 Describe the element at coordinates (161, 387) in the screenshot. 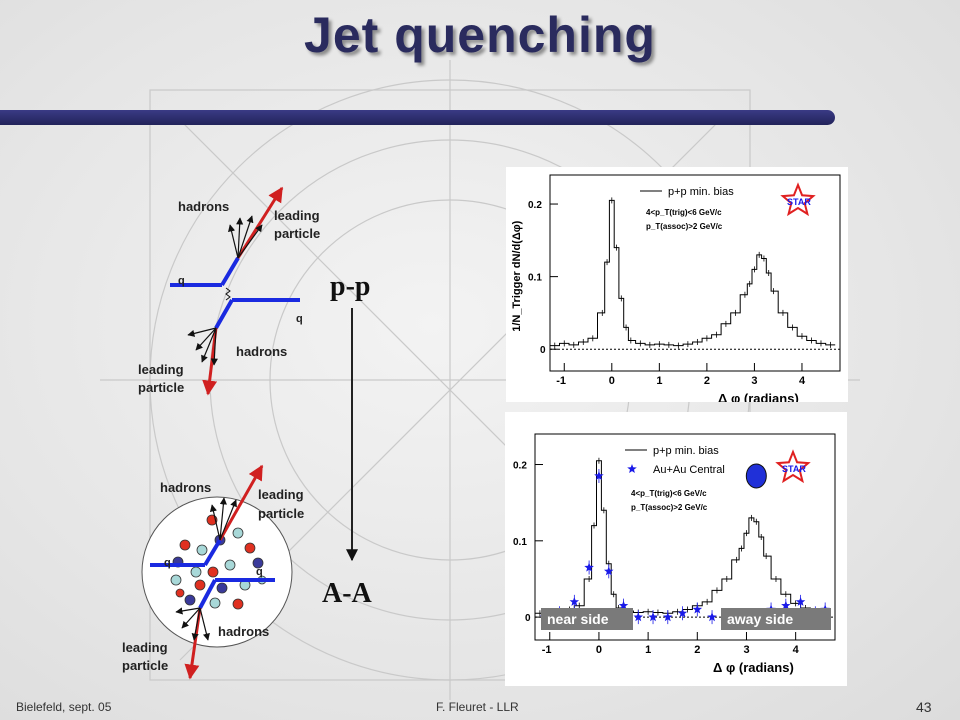

I see `pp-leading-bottom-label-2: particle` at that location.